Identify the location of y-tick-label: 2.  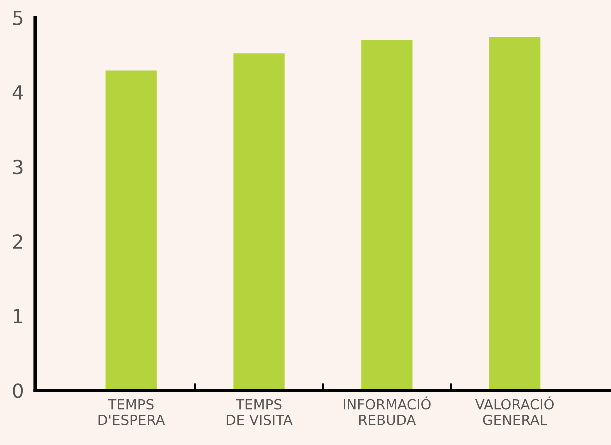
(17, 241).